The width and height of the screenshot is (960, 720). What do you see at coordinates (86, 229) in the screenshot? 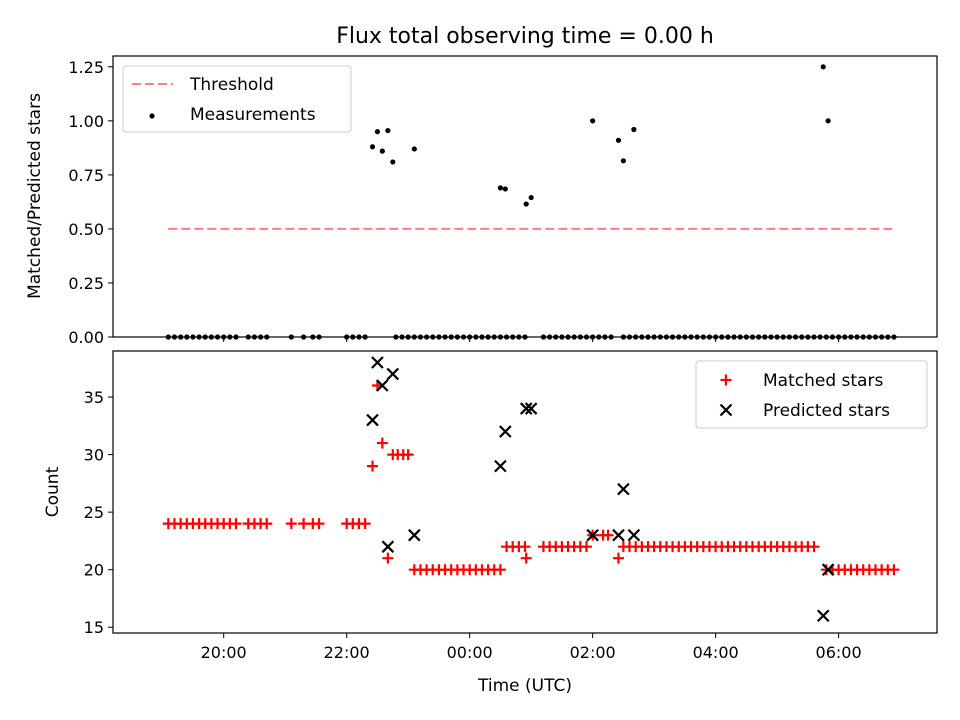
I see `top-y-tick-label: 0.50` at bounding box center [86, 229].